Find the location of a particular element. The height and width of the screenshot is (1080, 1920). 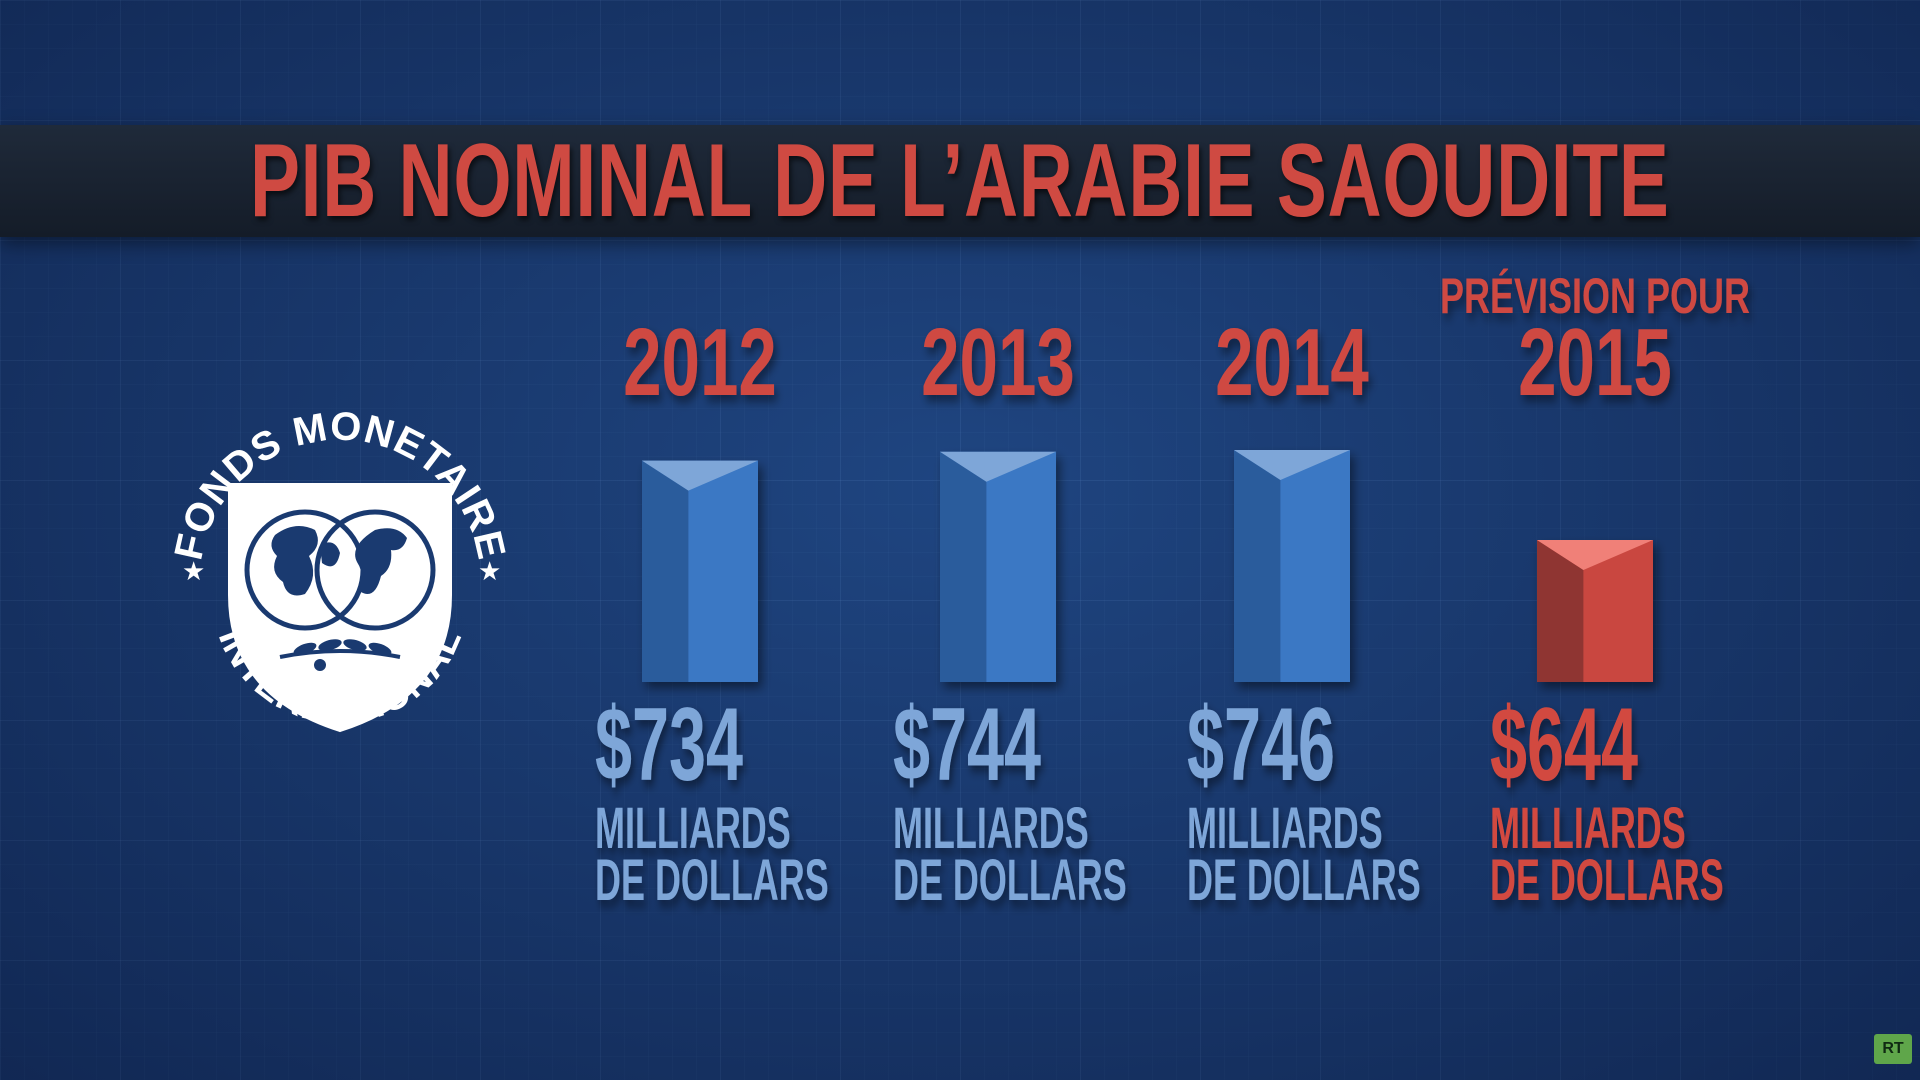

olive-branch-icon is located at coordinates (340, 655).